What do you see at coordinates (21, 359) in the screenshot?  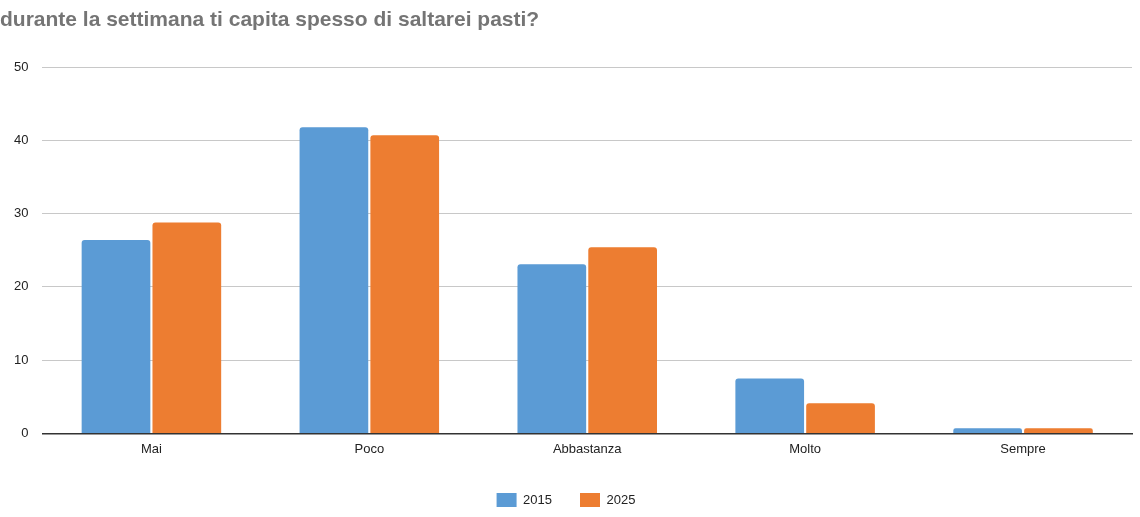 I see `y-tick-label: 10` at bounding box center [21, 359].